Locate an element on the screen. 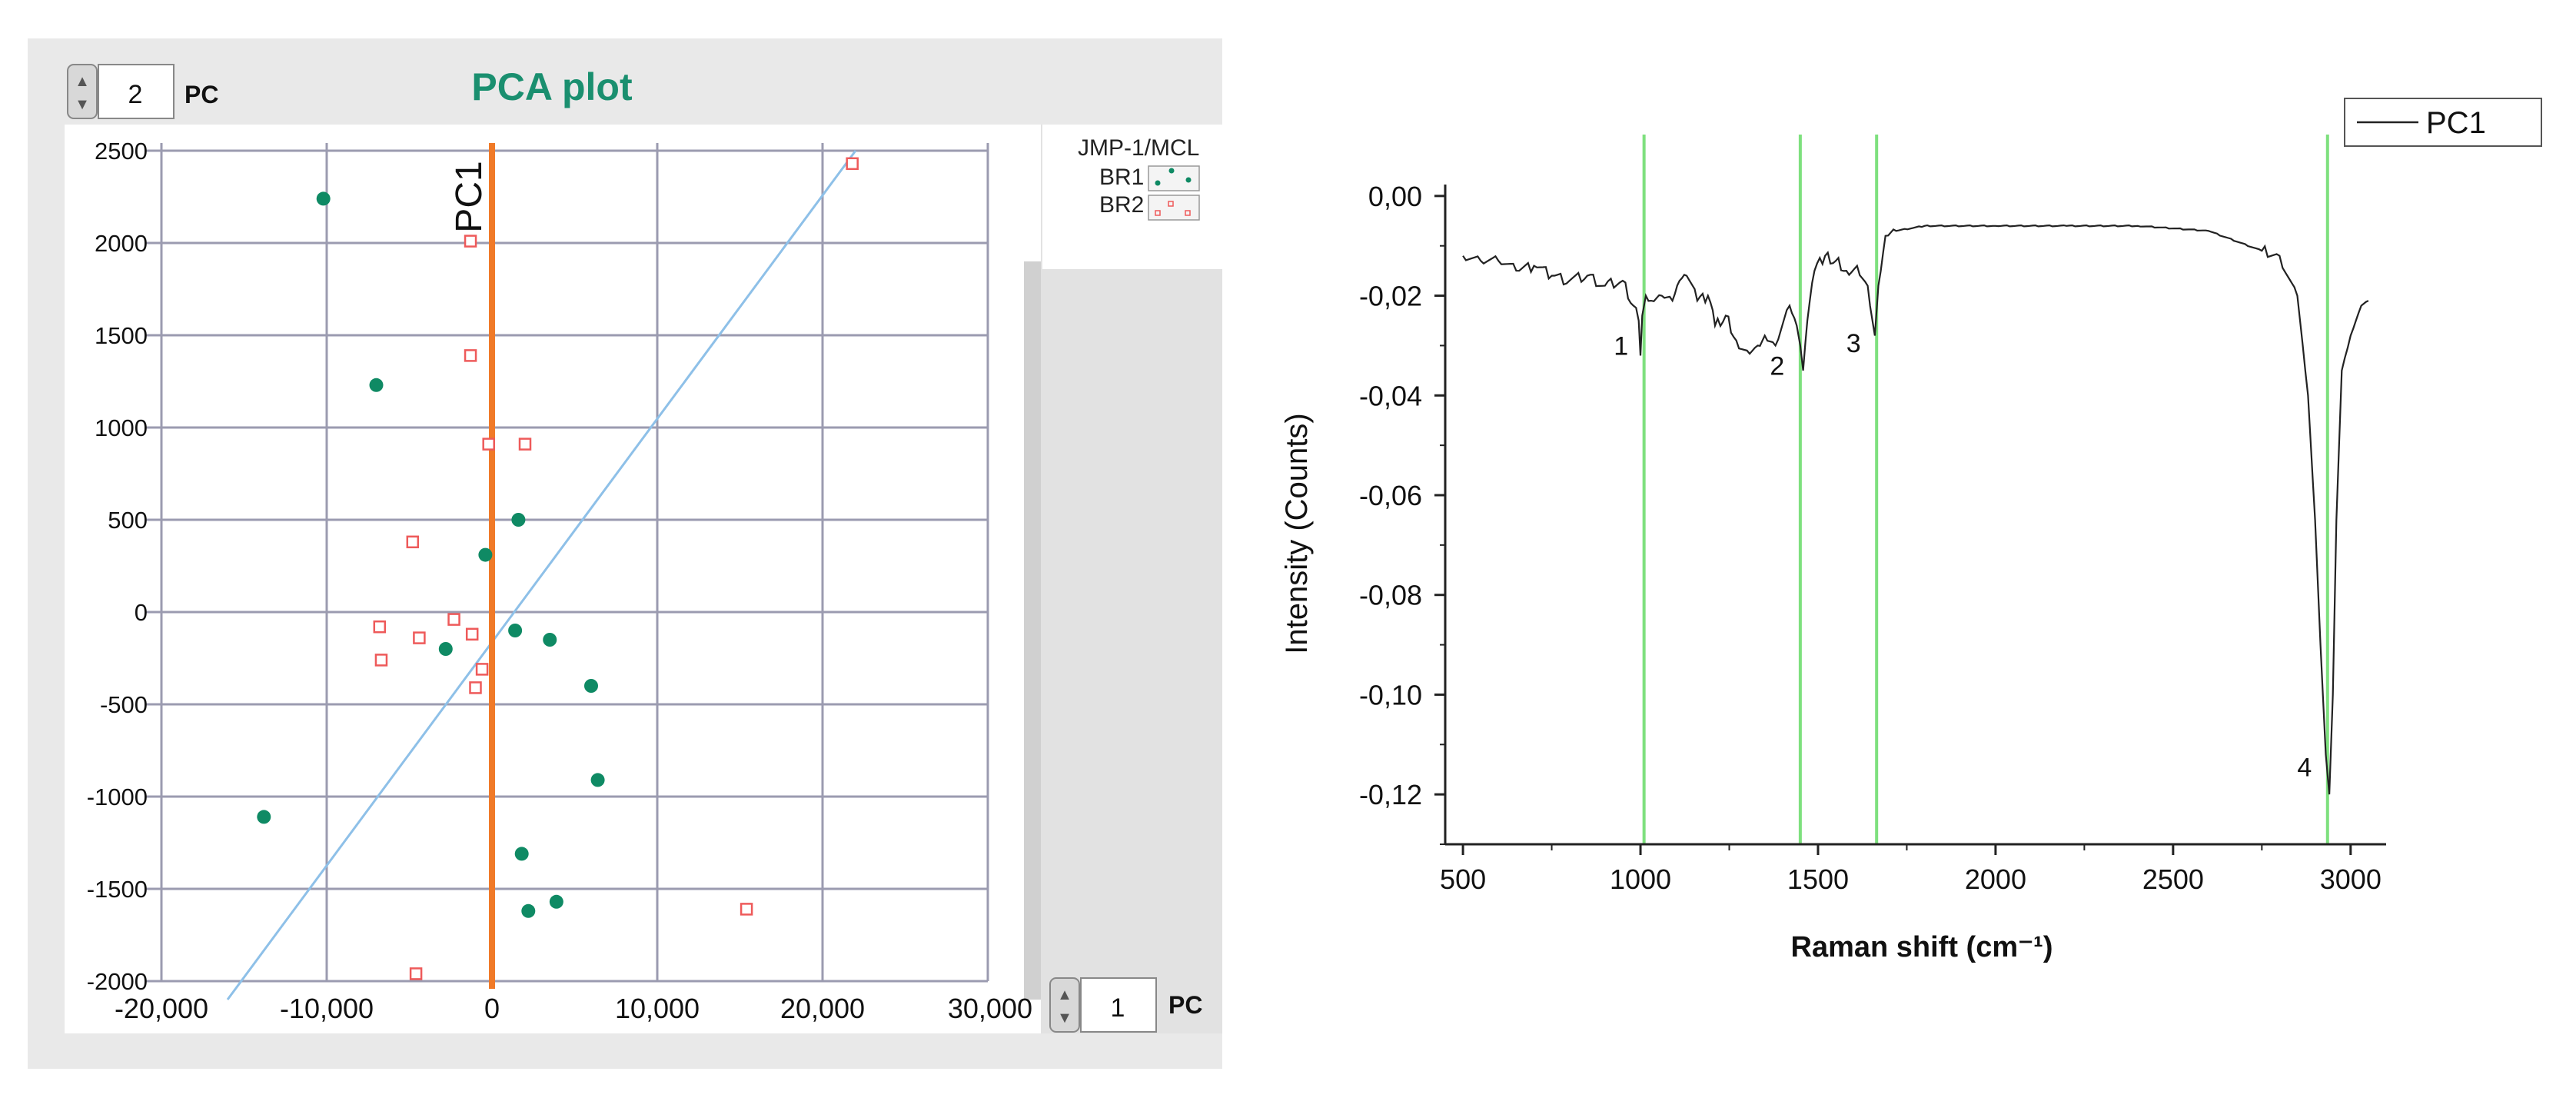 The width and height of the screenshot is (2576, 1108). pca-x-tick-label: 0 is located at coordinates (492, 1009).